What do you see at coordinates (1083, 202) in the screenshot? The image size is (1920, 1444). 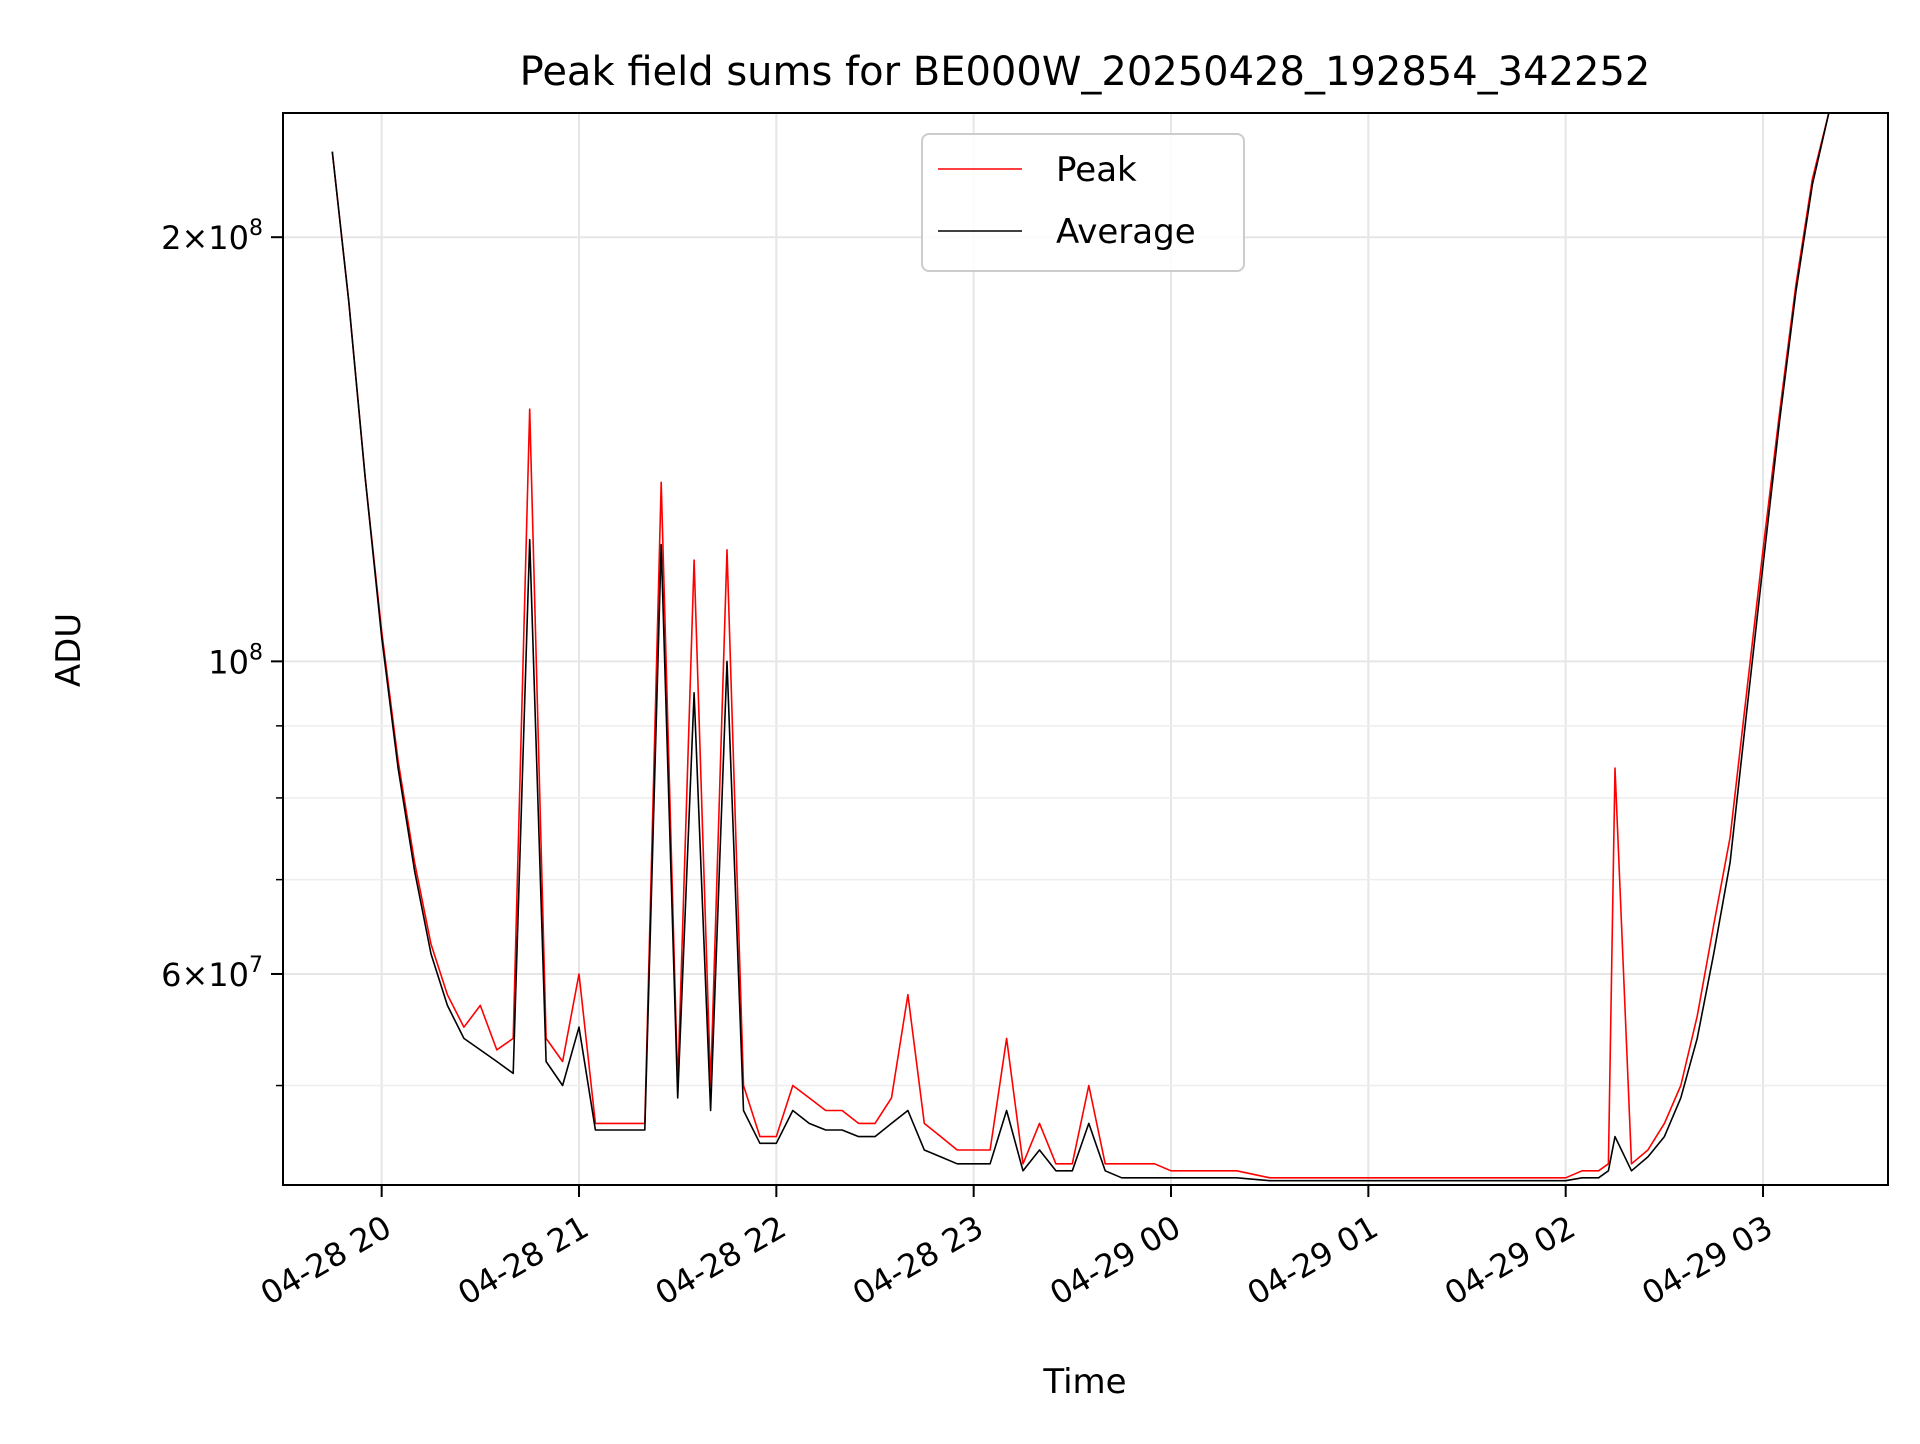 I see `legend: Peak Average` at bounding box center [1083, 202].